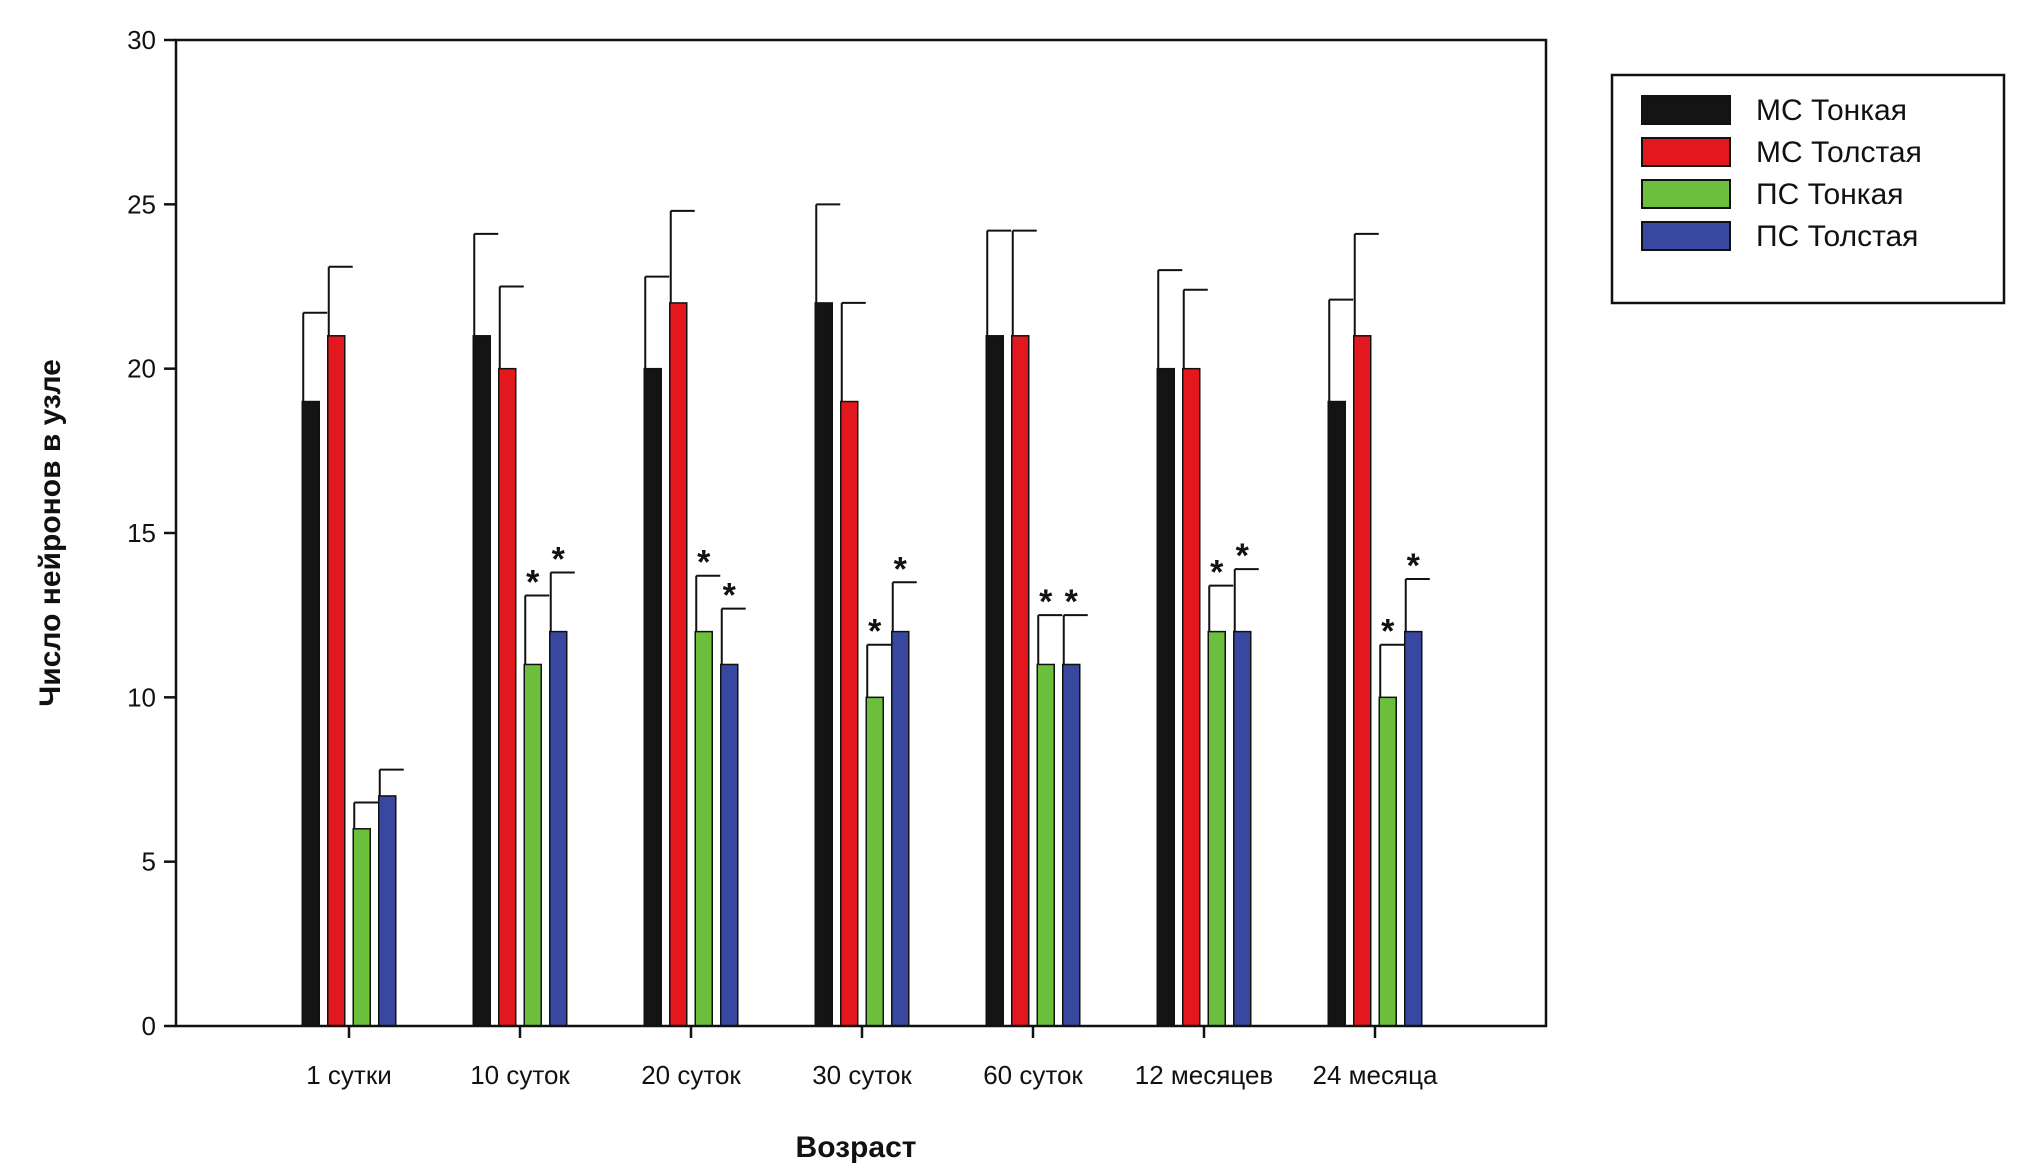  I want to click on x-tick-label: 1 сутки, so click(349, 1075).